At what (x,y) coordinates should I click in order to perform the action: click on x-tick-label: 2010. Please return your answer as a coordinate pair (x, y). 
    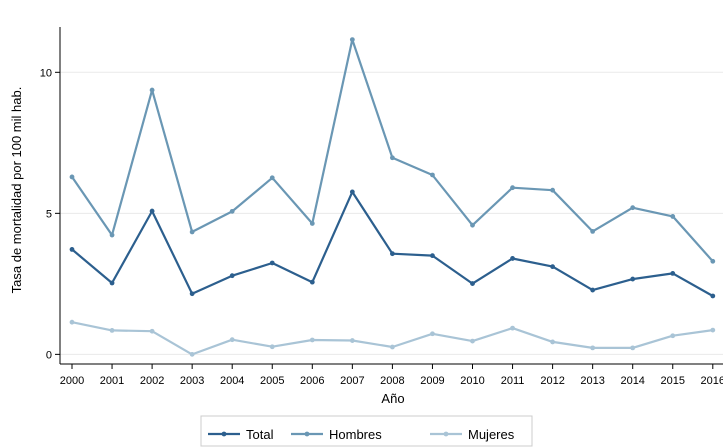
    Looking at the image, I should click on (472, 381).